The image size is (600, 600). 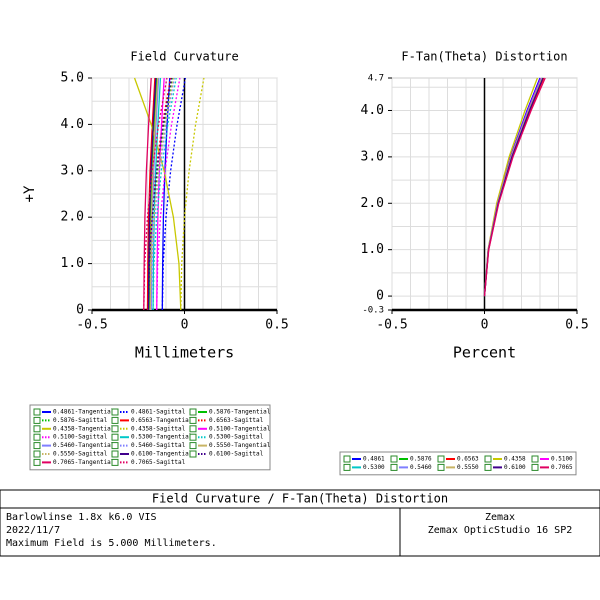 What do you see at coordinates (72, 78) in the screenshot?
I see `y-tick-label: 5.0` at bounding box center [72, 78].